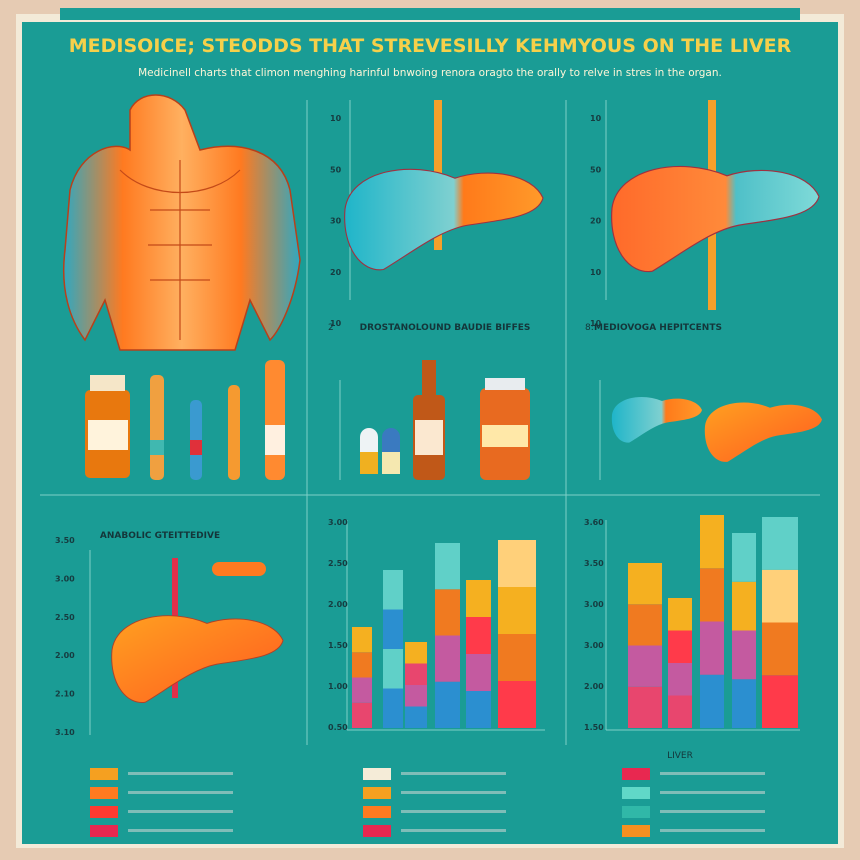 This screenshot has width=860, height=860. What do you see at coordinates (338, 727) in the screenshot?
I see `tick-label: 0.50` at bounding box center [338, 727].